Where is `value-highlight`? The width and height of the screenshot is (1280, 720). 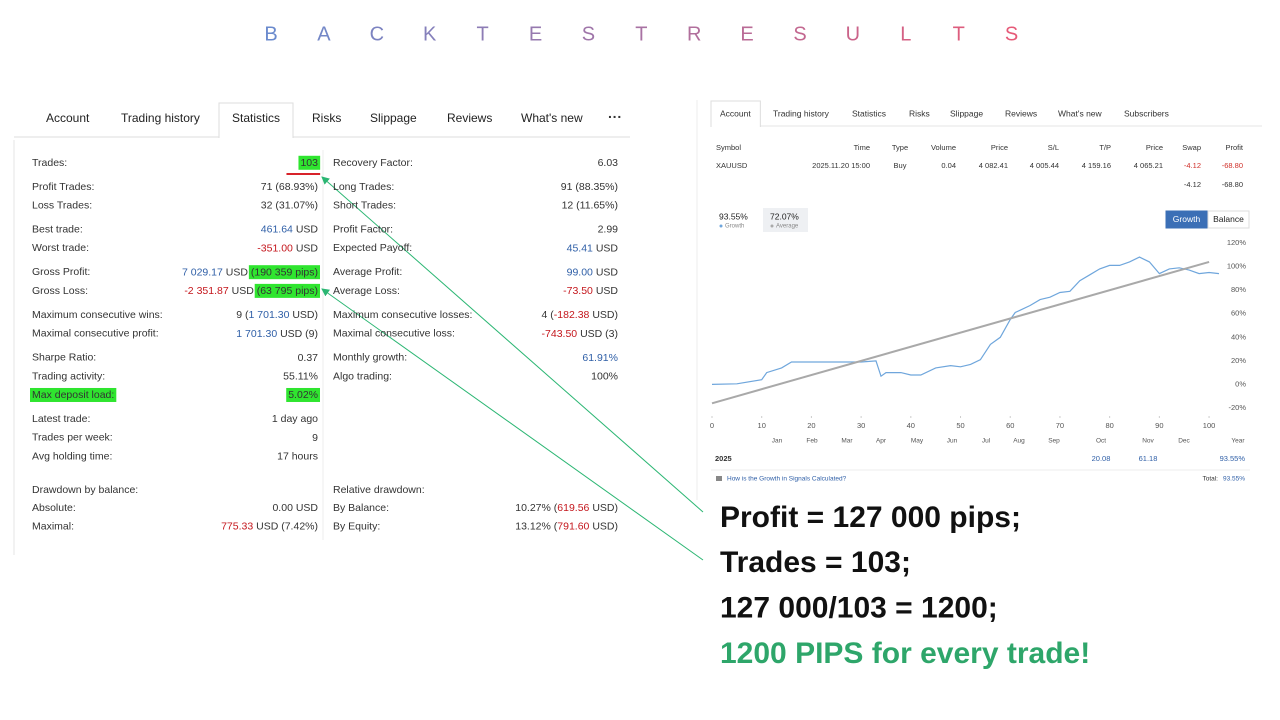
value-highlight is located at coordinates (303, 394).